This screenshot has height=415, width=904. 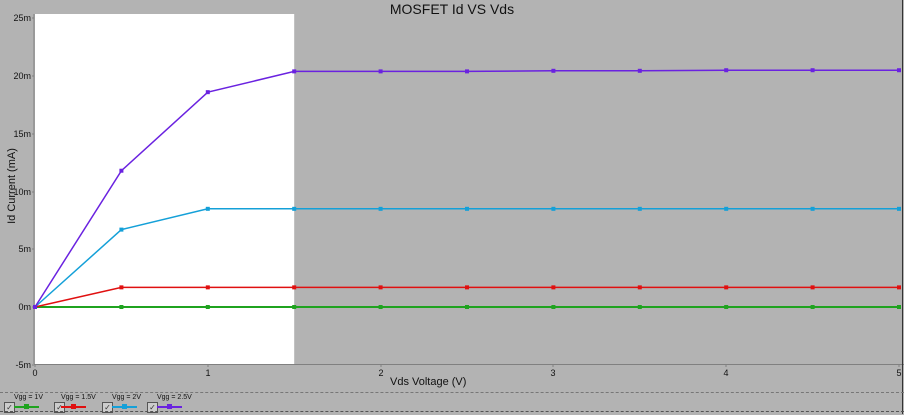 I want to click on chart-title: MOSFET Id VS Vds, so click(x=452, y=9).